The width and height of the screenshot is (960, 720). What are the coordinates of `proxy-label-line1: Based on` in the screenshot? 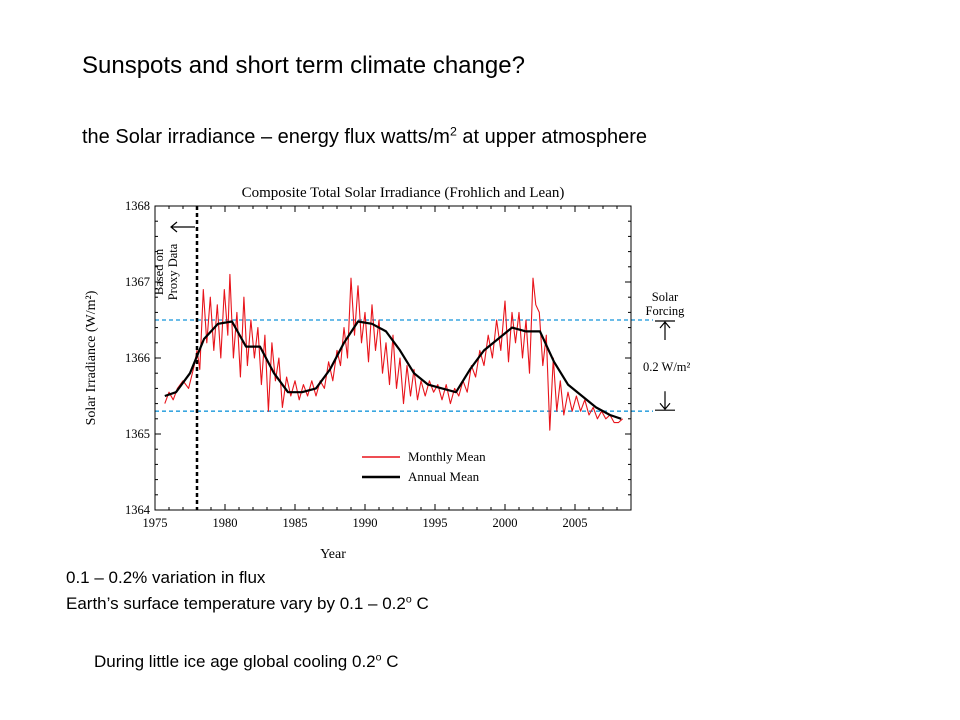 It's located at (159, 271).